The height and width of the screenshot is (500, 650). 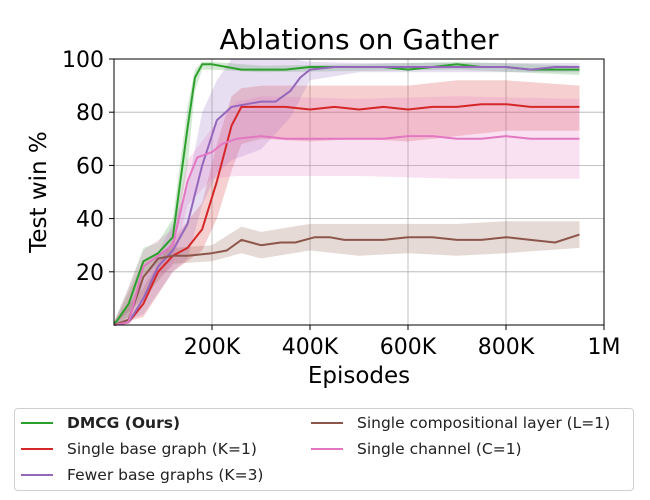 What do you see at coordinates (310, 347) in the screenshot?
I see `x-tick-label: 400K` at bounding box center [310, 347].